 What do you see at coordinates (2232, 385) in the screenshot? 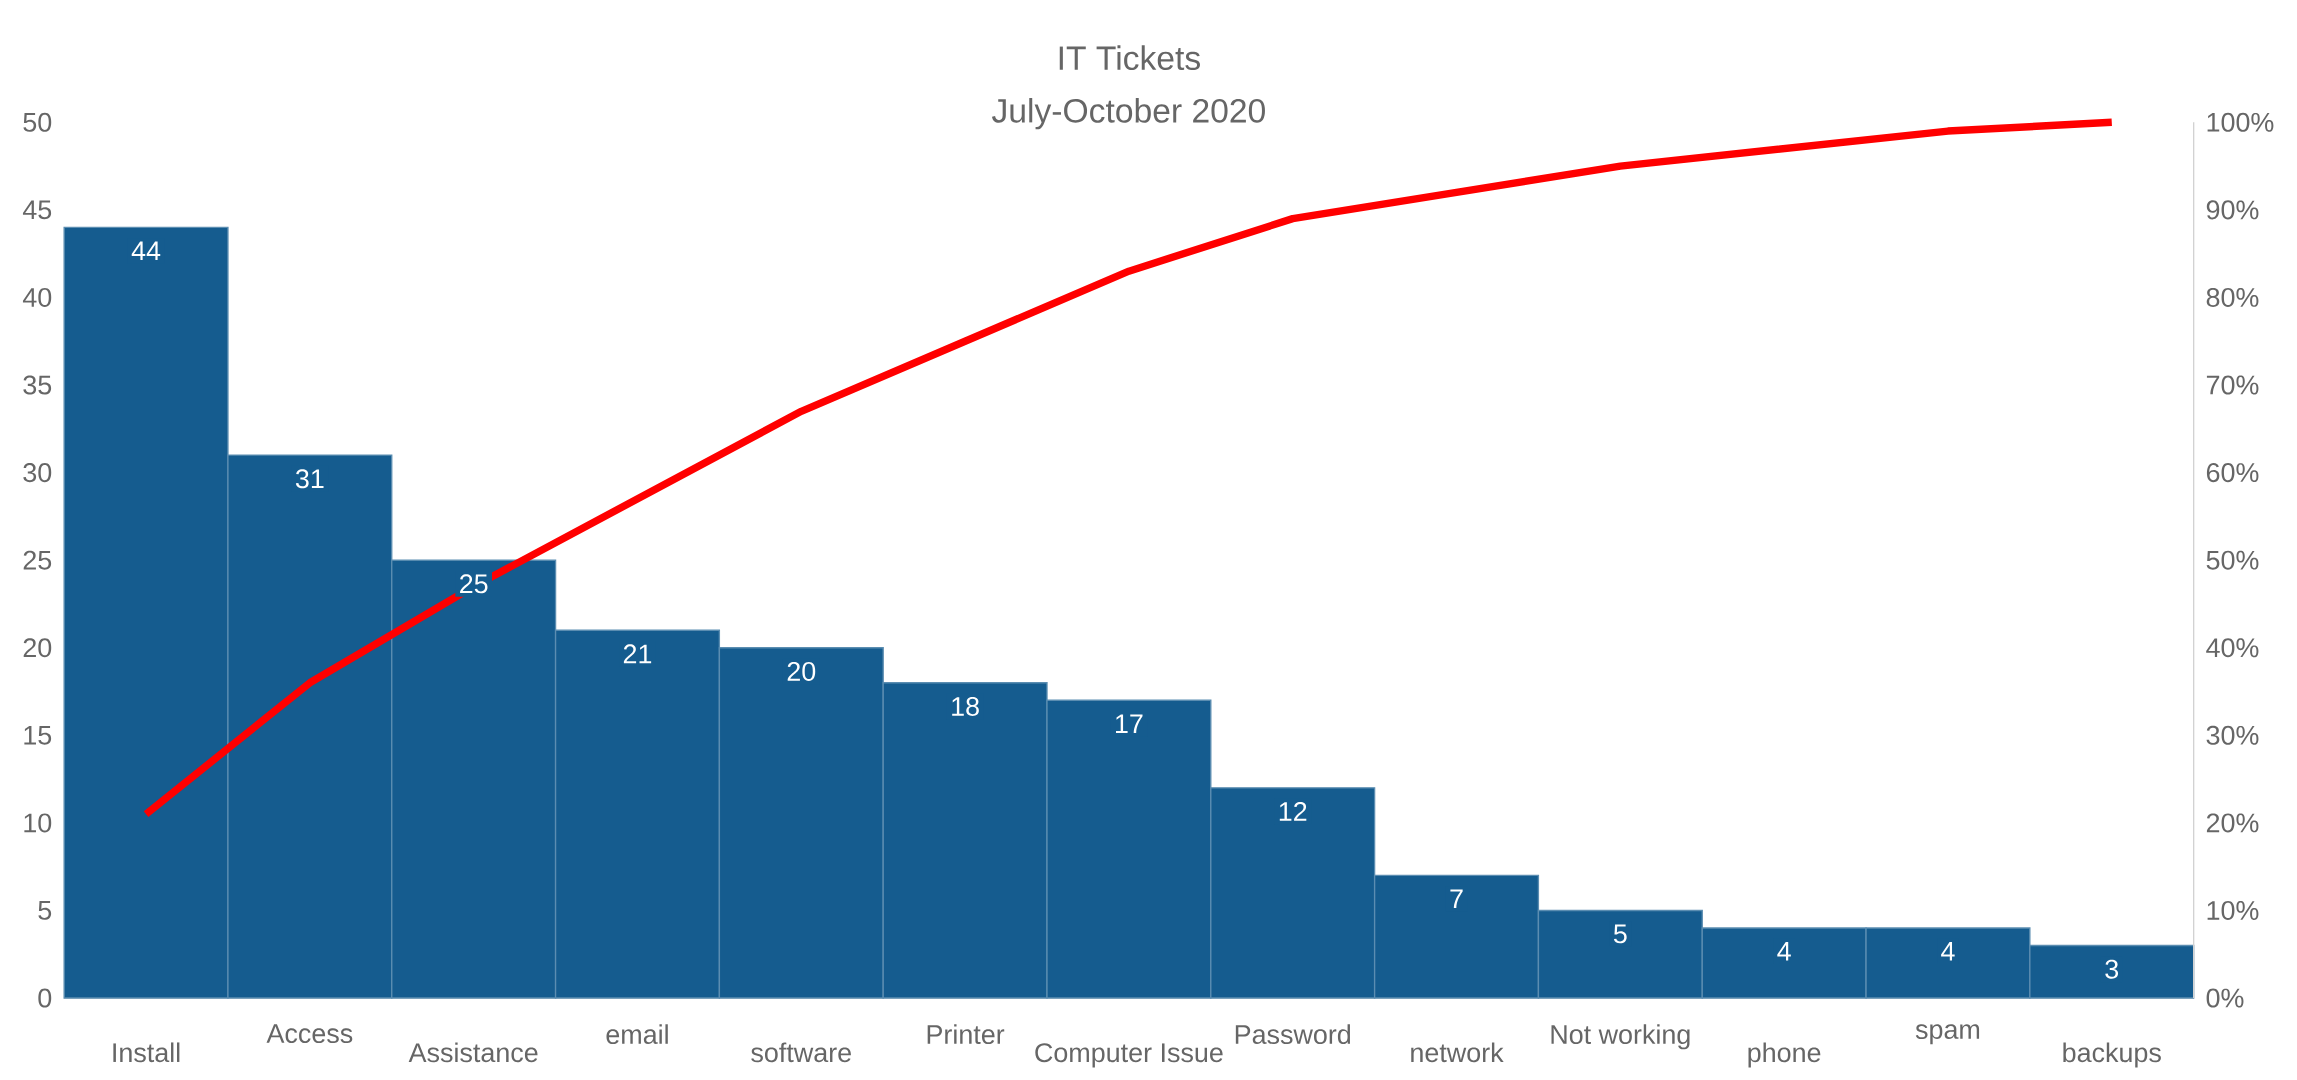
I see `y2-tick-label: 70%` at bounding box center [2232, 385].